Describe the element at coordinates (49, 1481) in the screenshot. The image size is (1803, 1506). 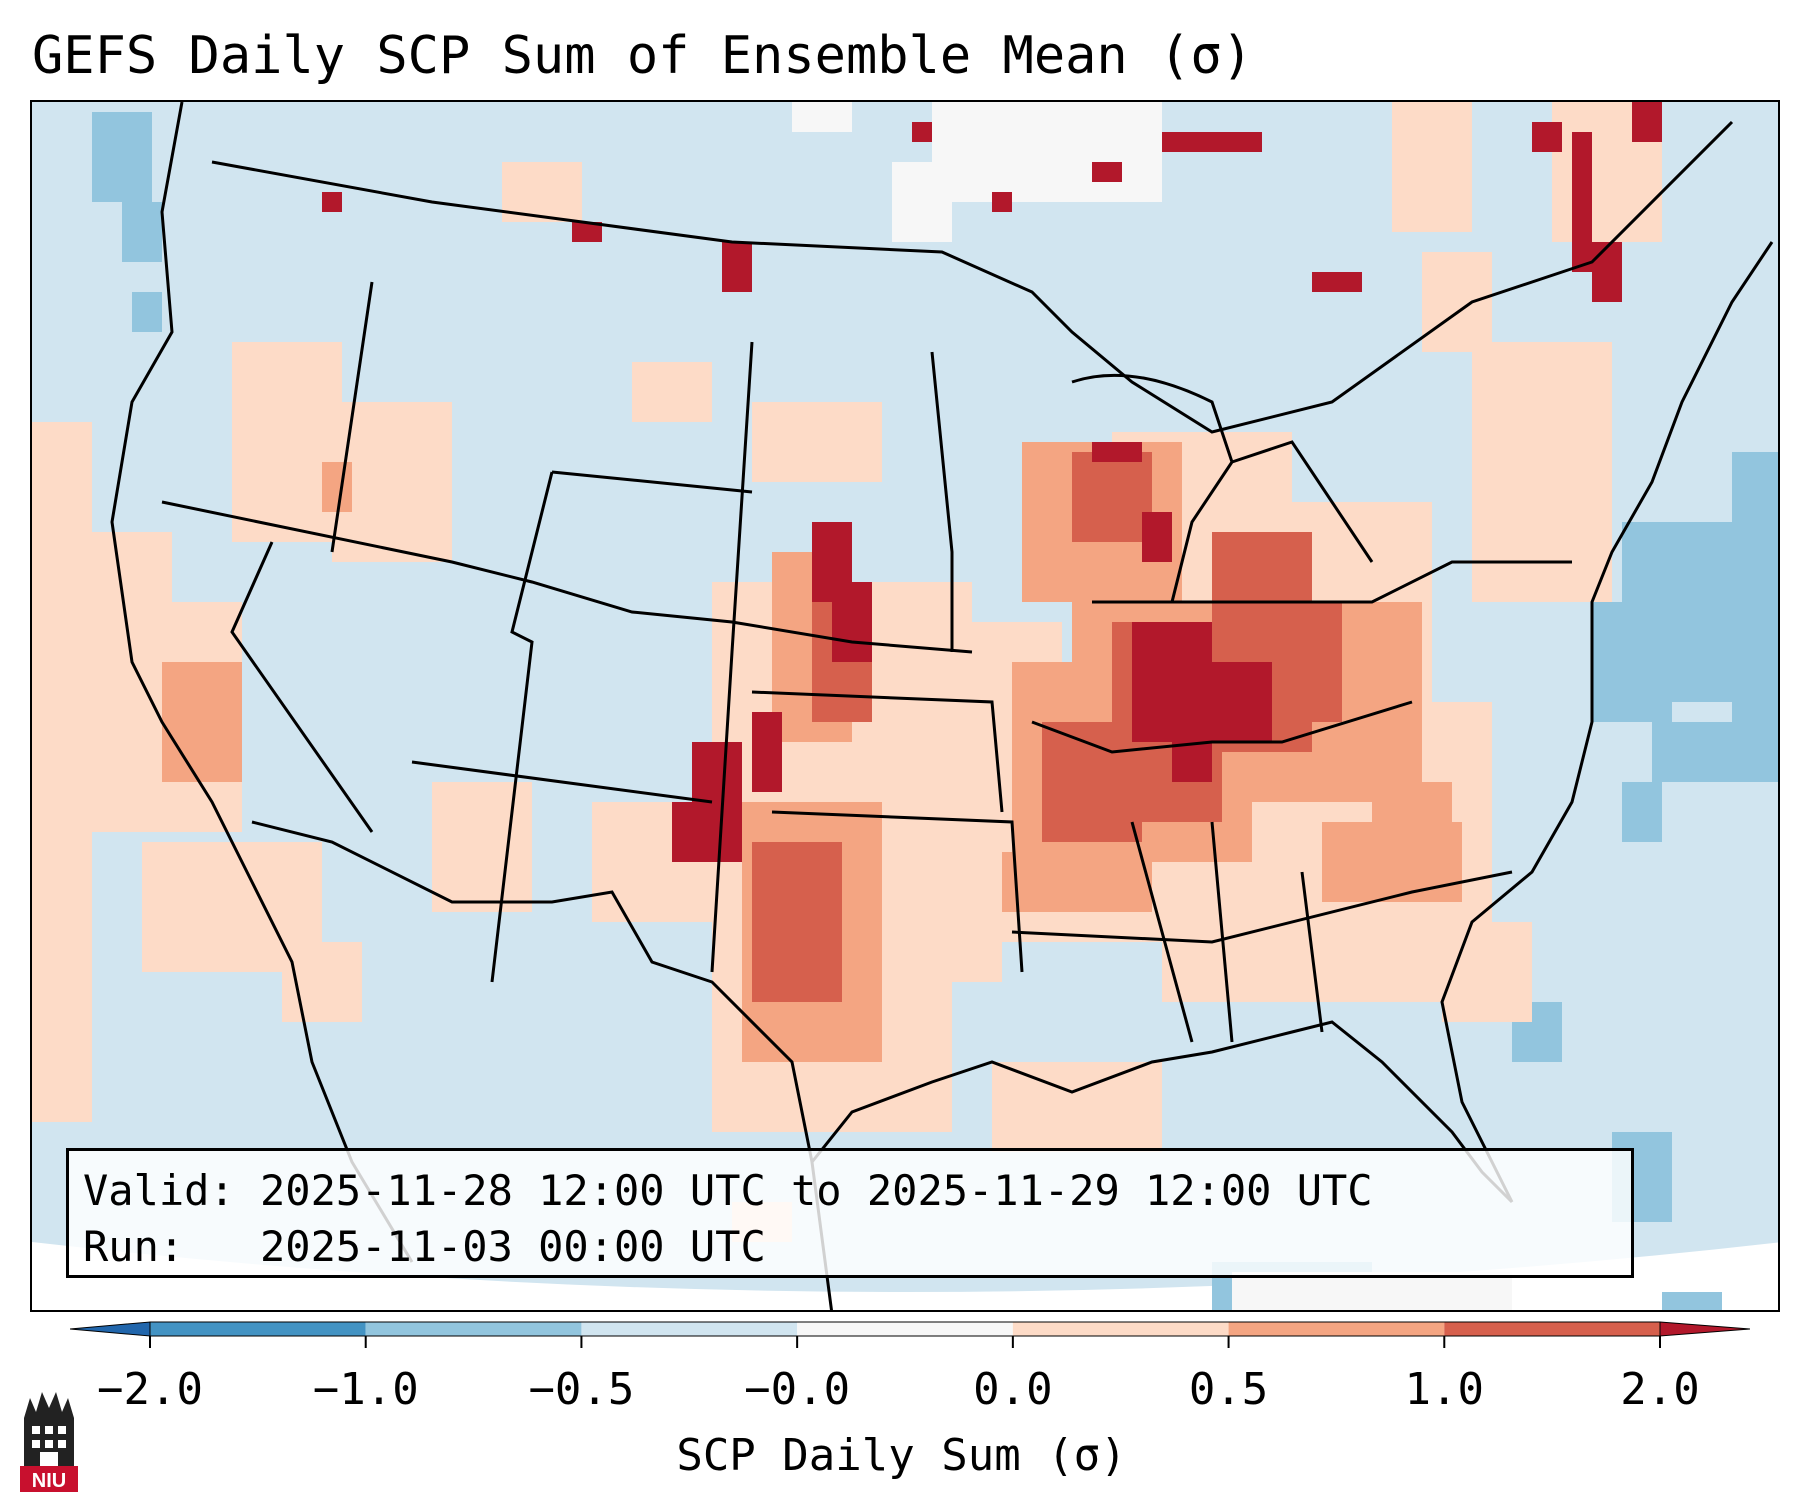
I see `logo-text: NIU` at that location.